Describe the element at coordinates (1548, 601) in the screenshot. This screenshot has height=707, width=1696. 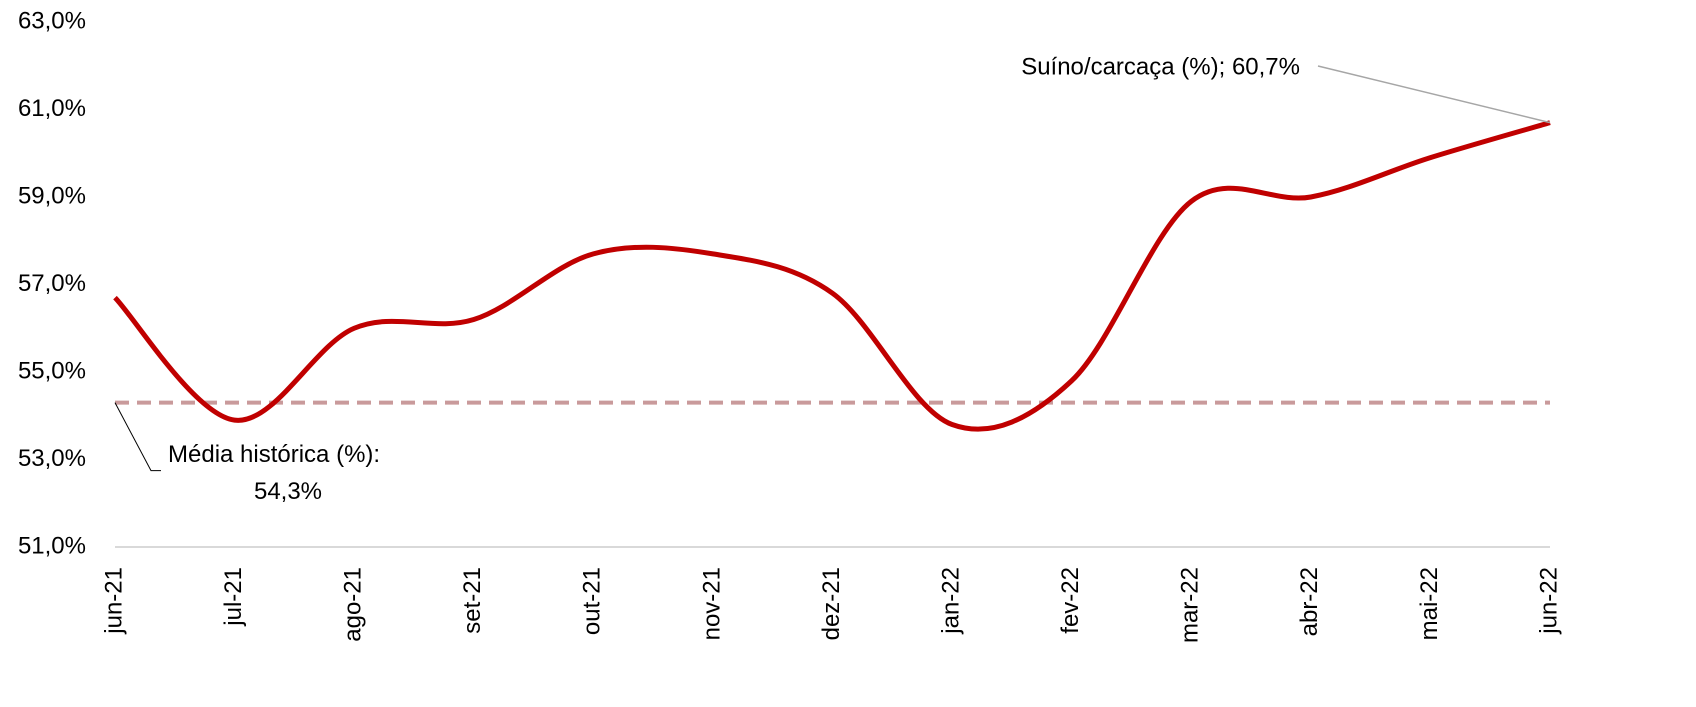
I see `x-tick-label: jun-22` at that location.